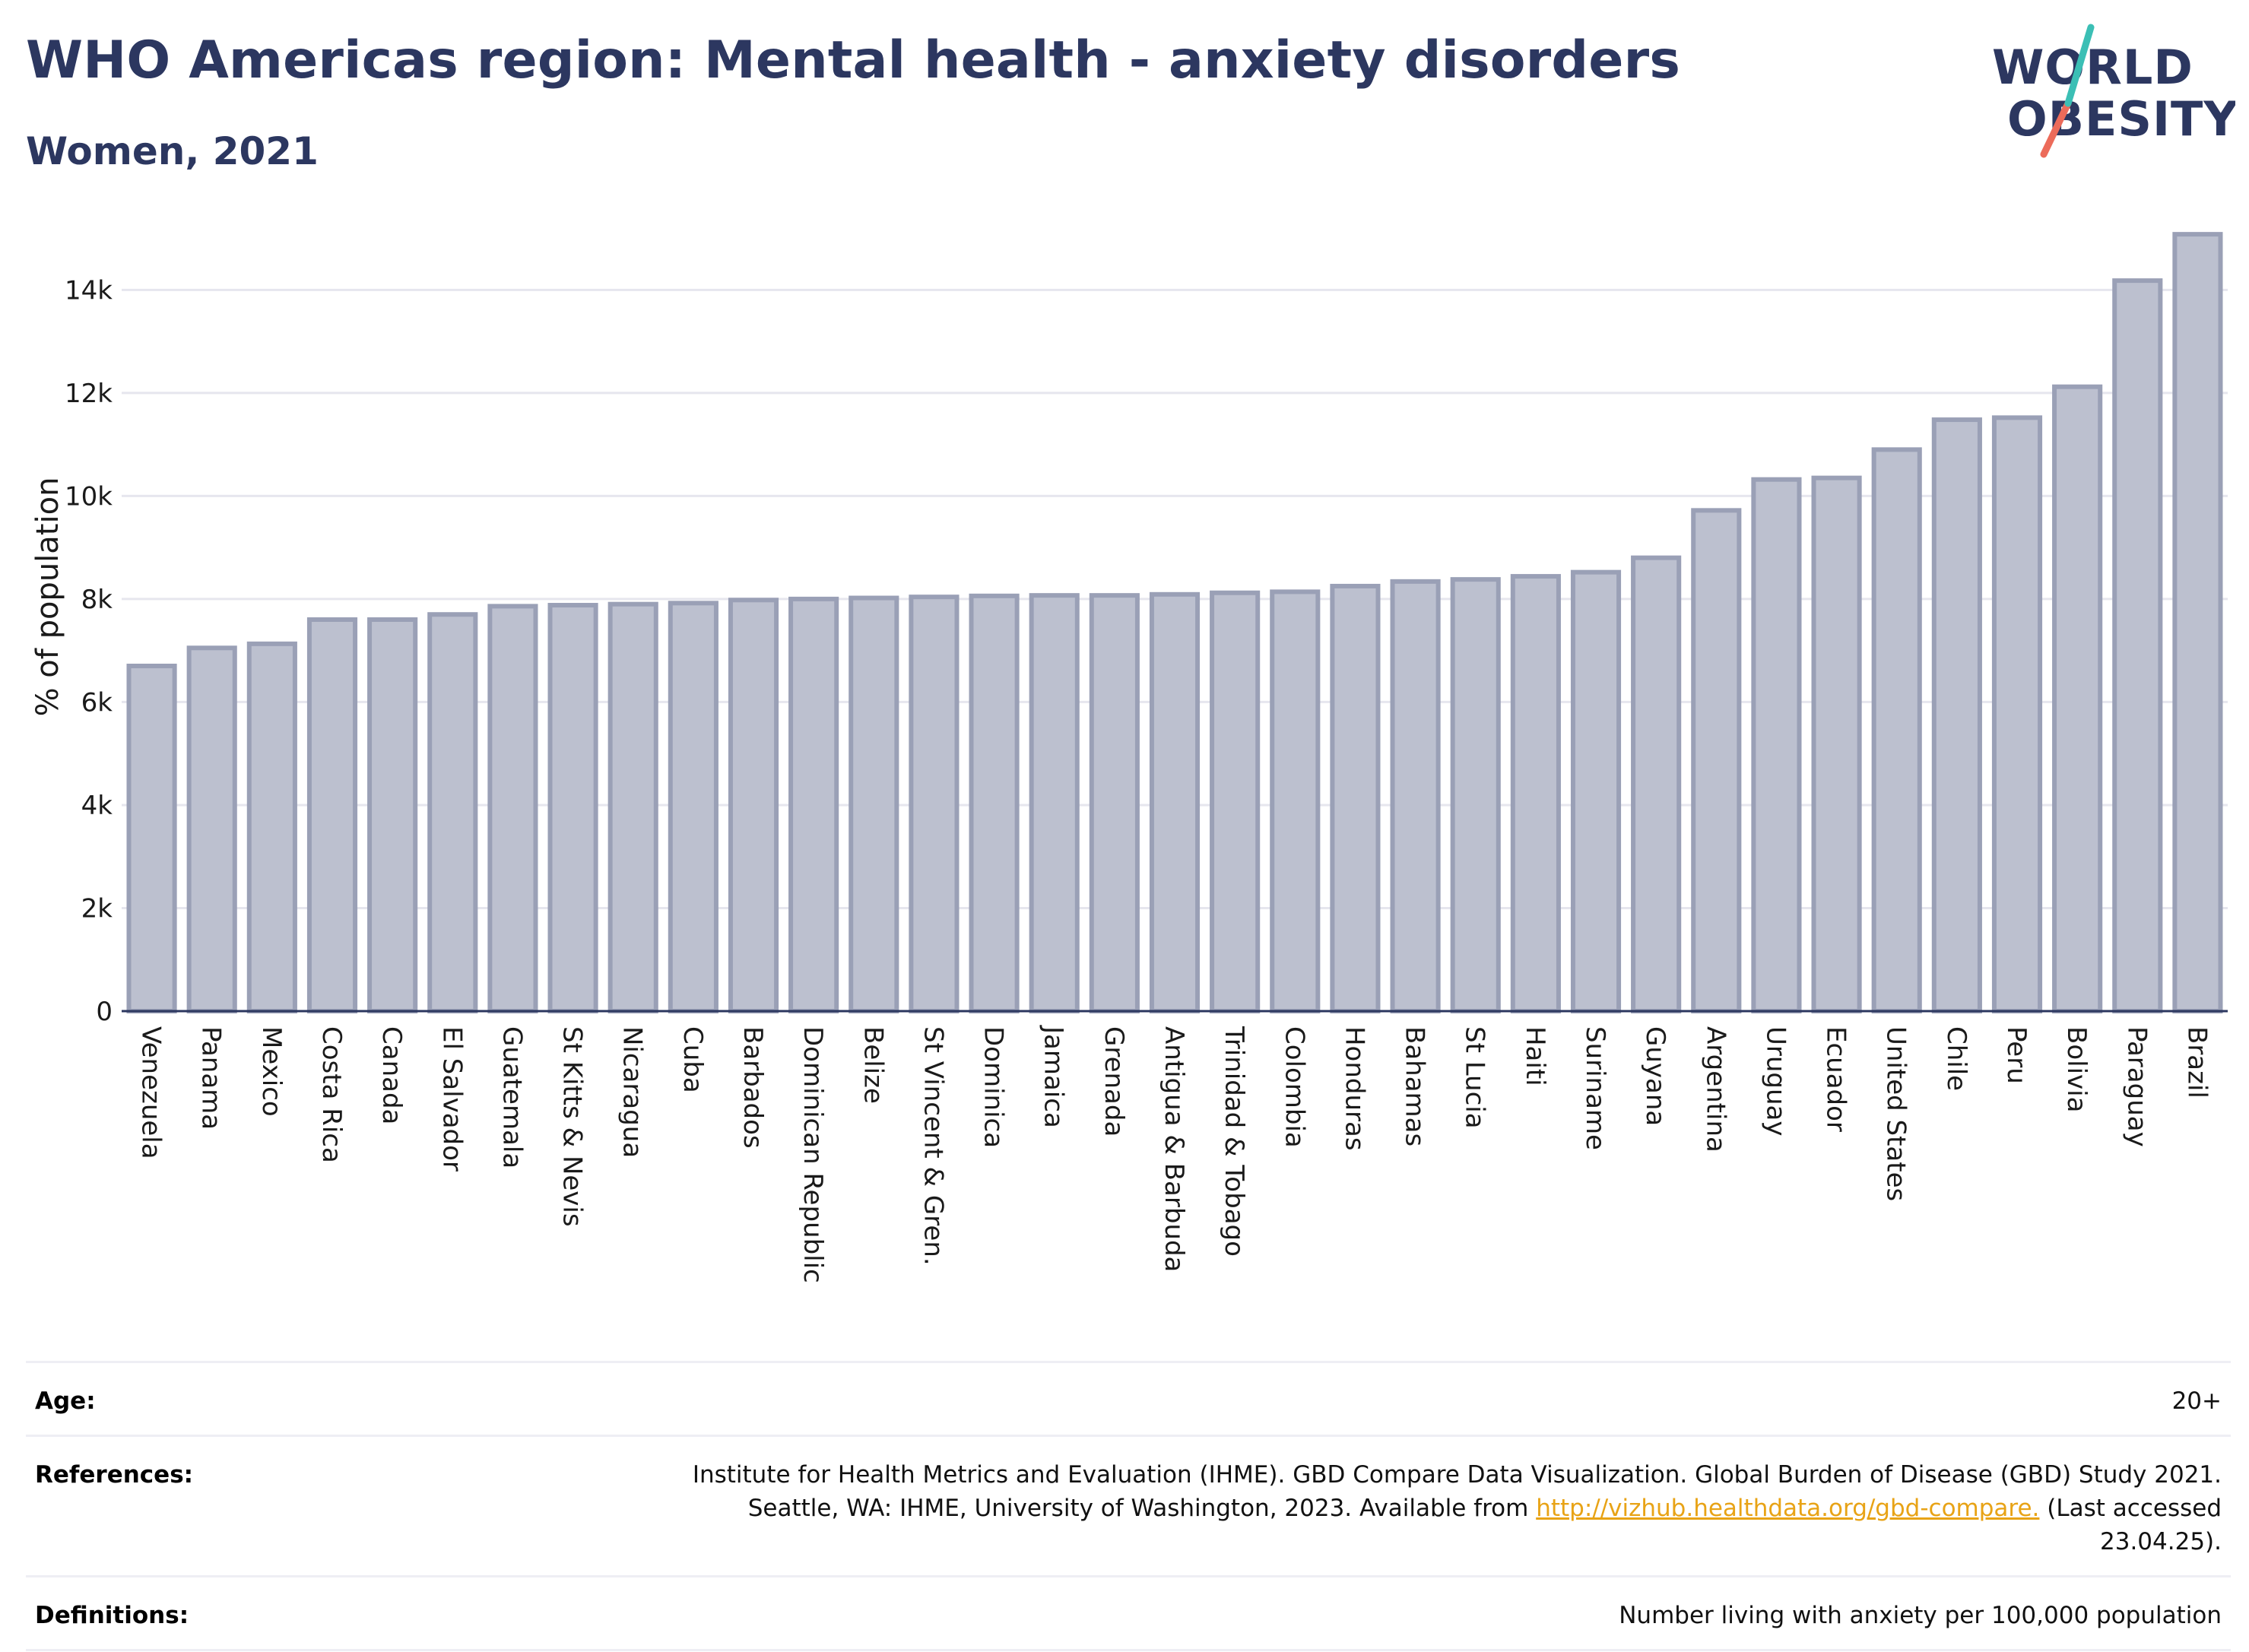  Describe the element at coordinates (97, 600) in the screenshot. I see `y-tick-label: 8k` at that location.